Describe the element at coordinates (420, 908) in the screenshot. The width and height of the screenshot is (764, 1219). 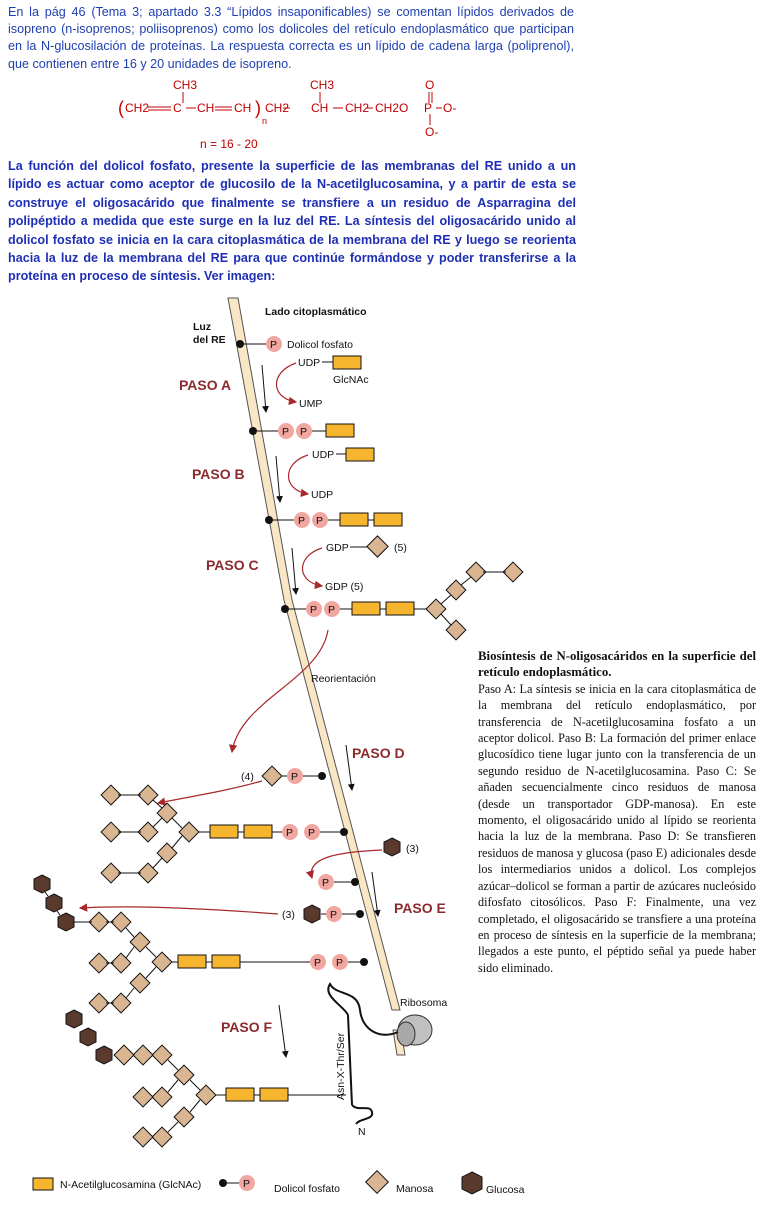
I see `paso-e-label: PASO E` at that location.